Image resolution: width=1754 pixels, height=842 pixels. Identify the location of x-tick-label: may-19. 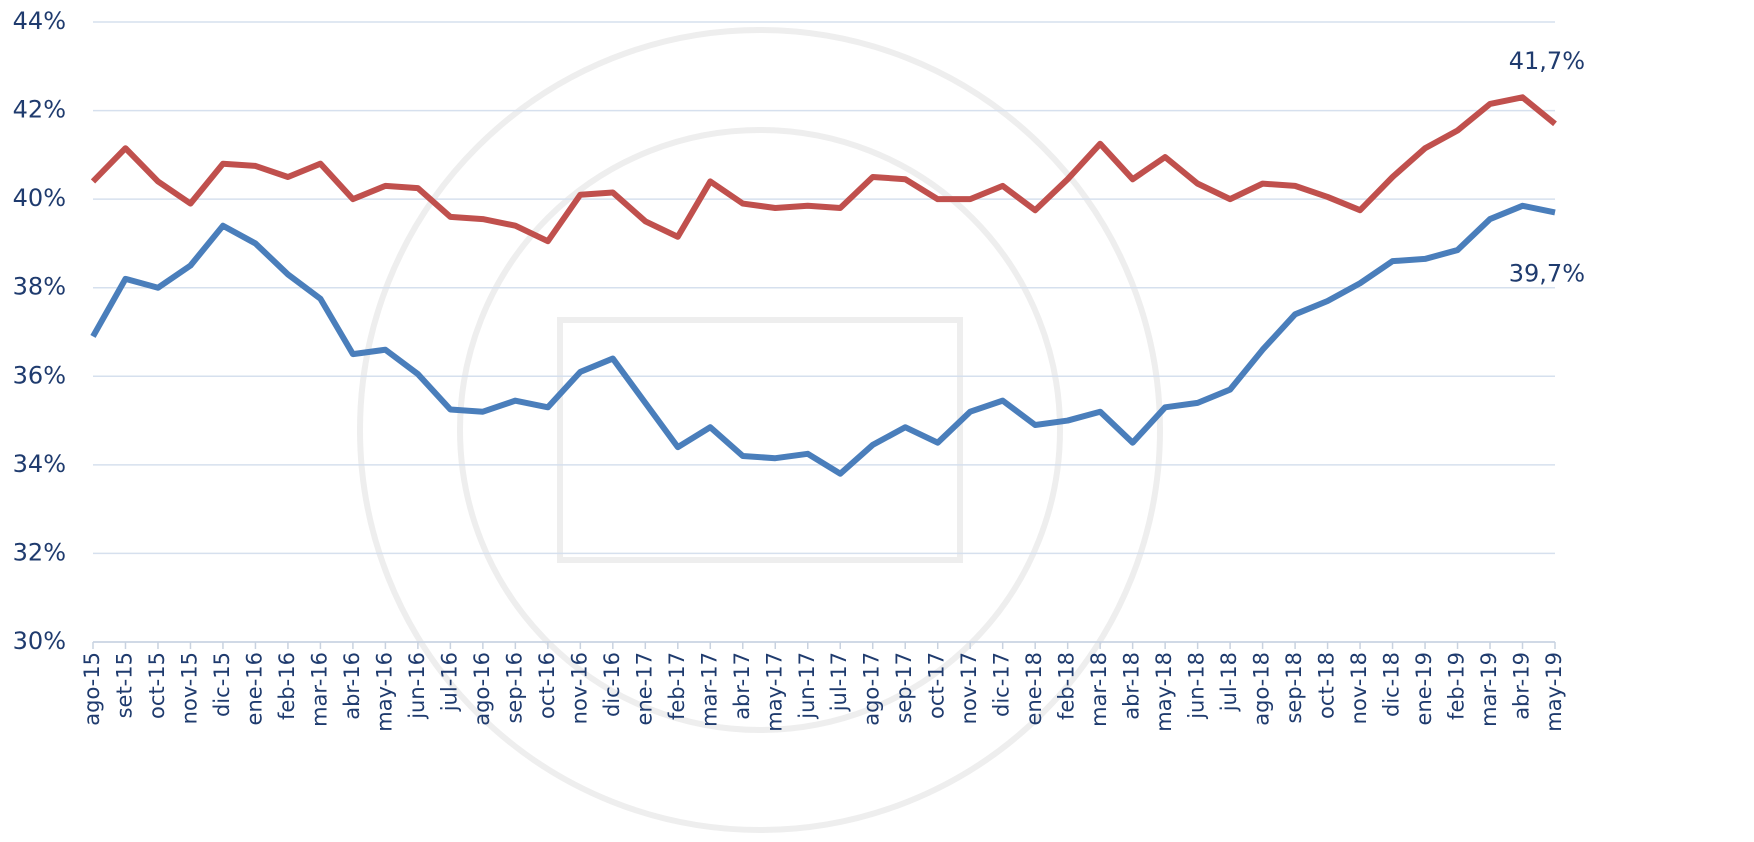
(1554, 692).